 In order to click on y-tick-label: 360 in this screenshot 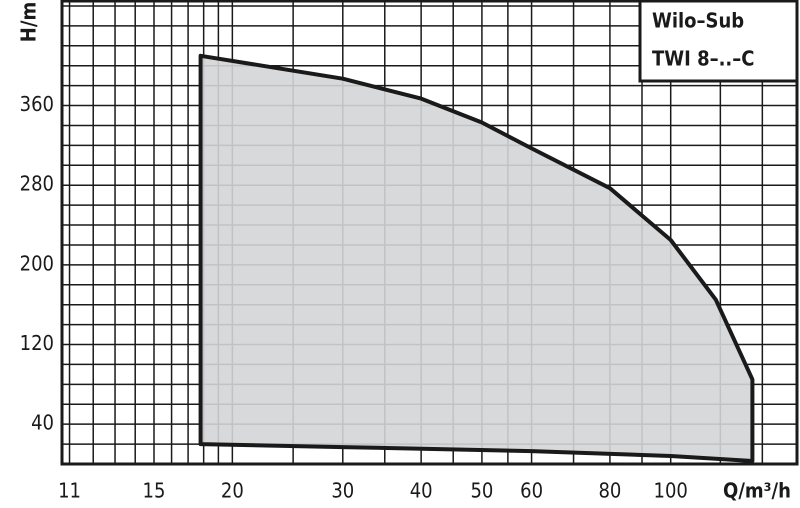, I will do `click(37, 104)`.